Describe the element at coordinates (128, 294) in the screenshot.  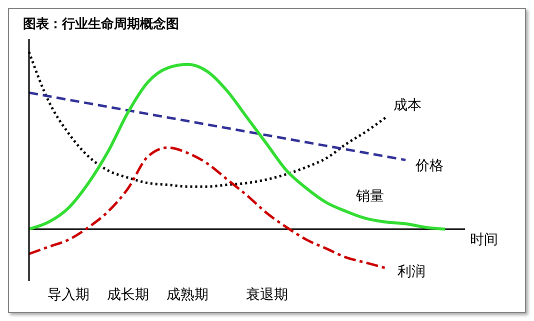
I see `x-tick-label: 成长期` at that location.